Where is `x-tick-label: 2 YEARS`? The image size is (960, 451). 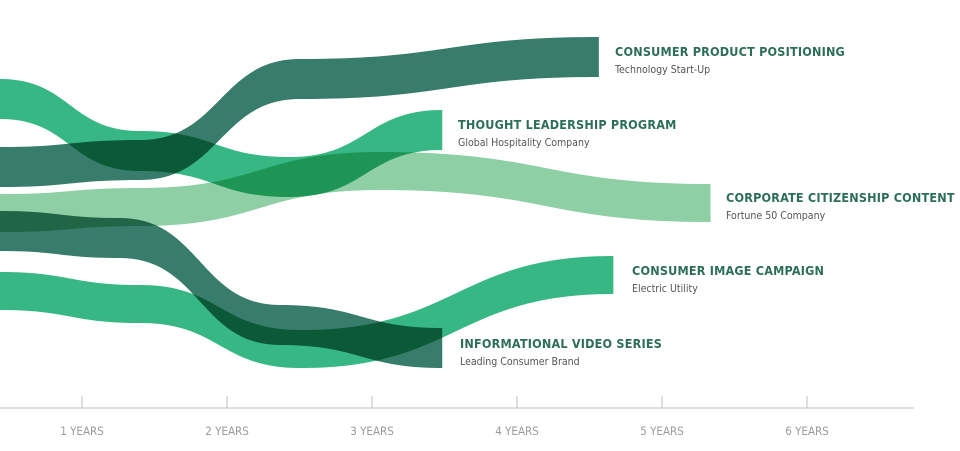 x-tick-label: 2 YEARS is located at coordinates (227, 431).